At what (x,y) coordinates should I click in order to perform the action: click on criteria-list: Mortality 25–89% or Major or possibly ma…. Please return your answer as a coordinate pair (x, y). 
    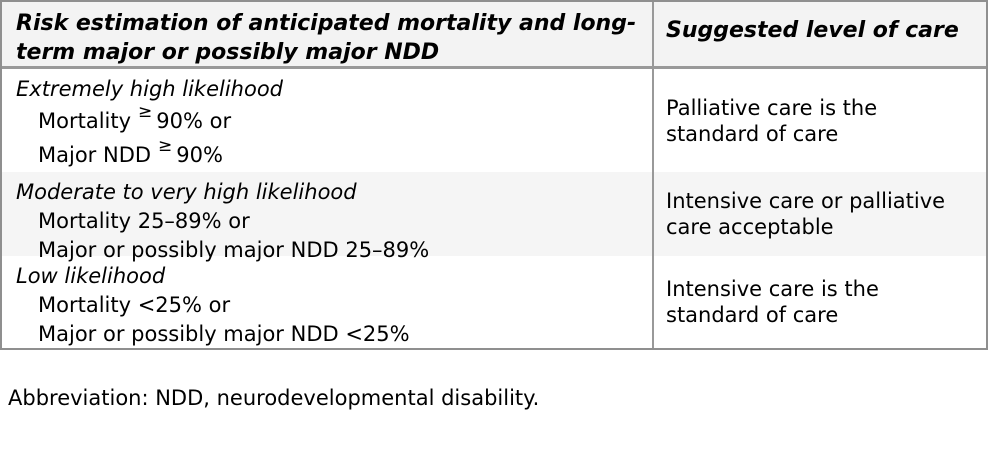
    Looking at the image, I should click on (329, 236).